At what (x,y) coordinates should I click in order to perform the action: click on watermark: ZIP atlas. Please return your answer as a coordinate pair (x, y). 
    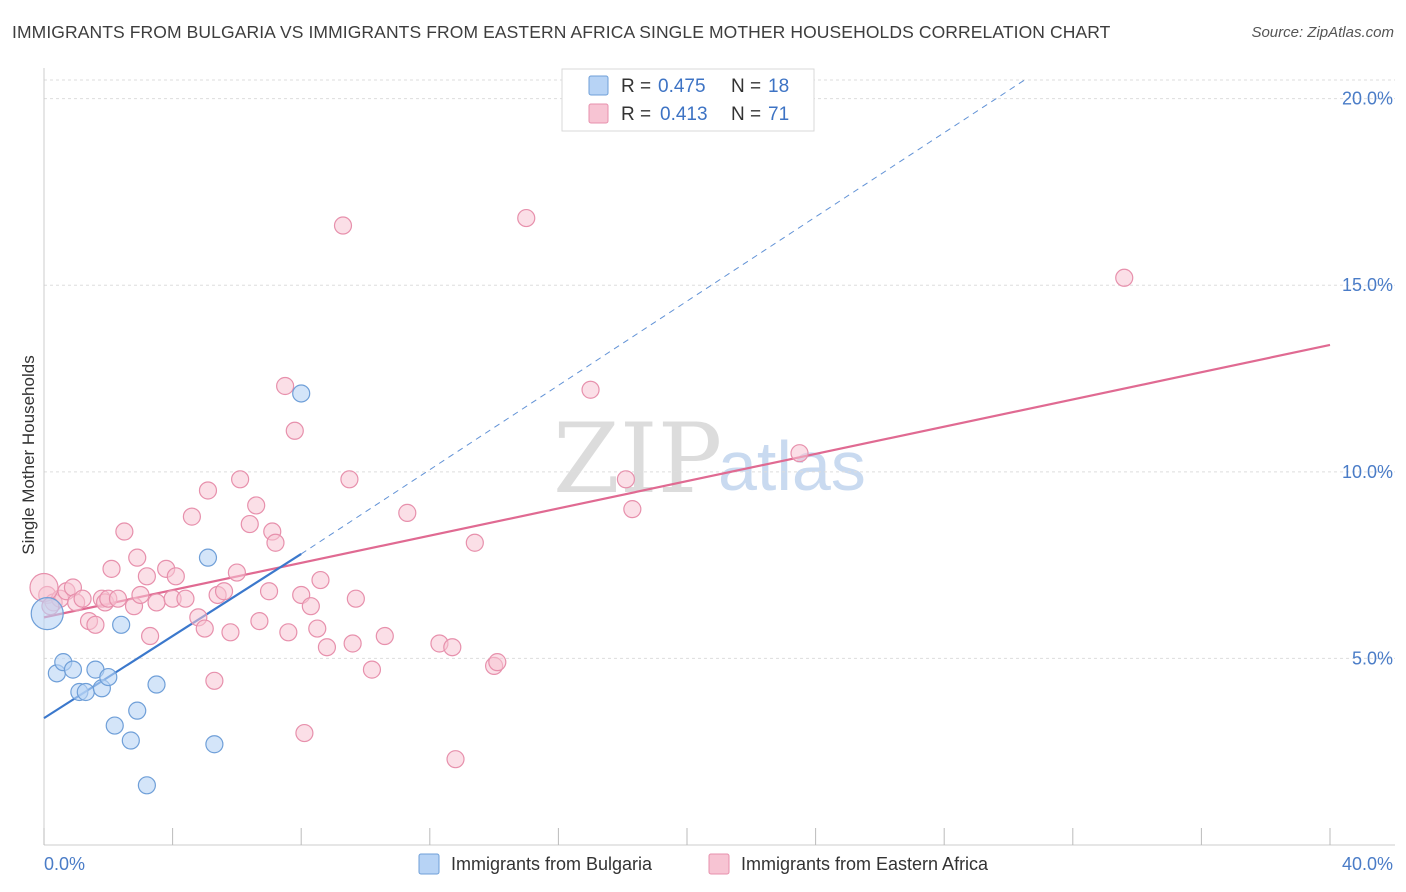
    Looking at the image, I should click on (709, 459).